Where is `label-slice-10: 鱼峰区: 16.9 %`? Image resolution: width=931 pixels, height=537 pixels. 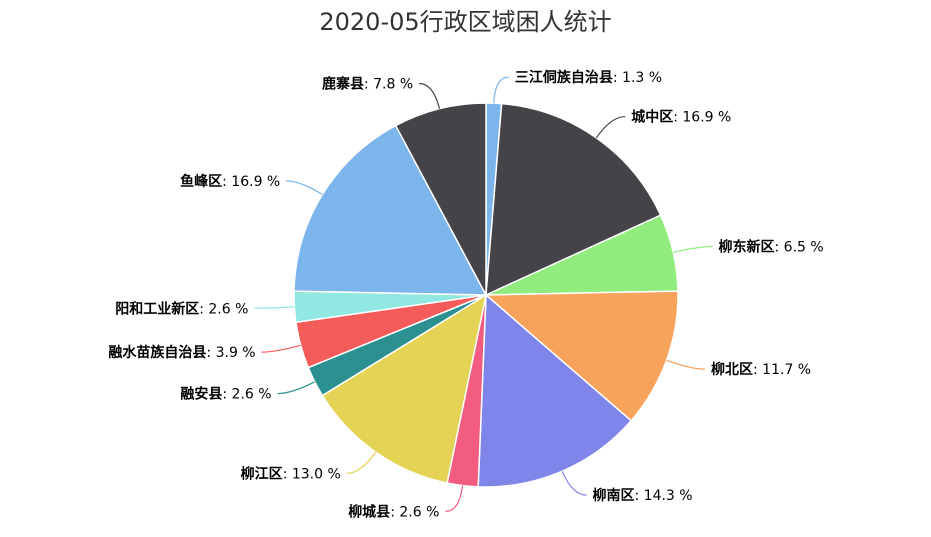
label-slice-10: 鱼峰区: 16.9 % is located at coordinates (230, 181).